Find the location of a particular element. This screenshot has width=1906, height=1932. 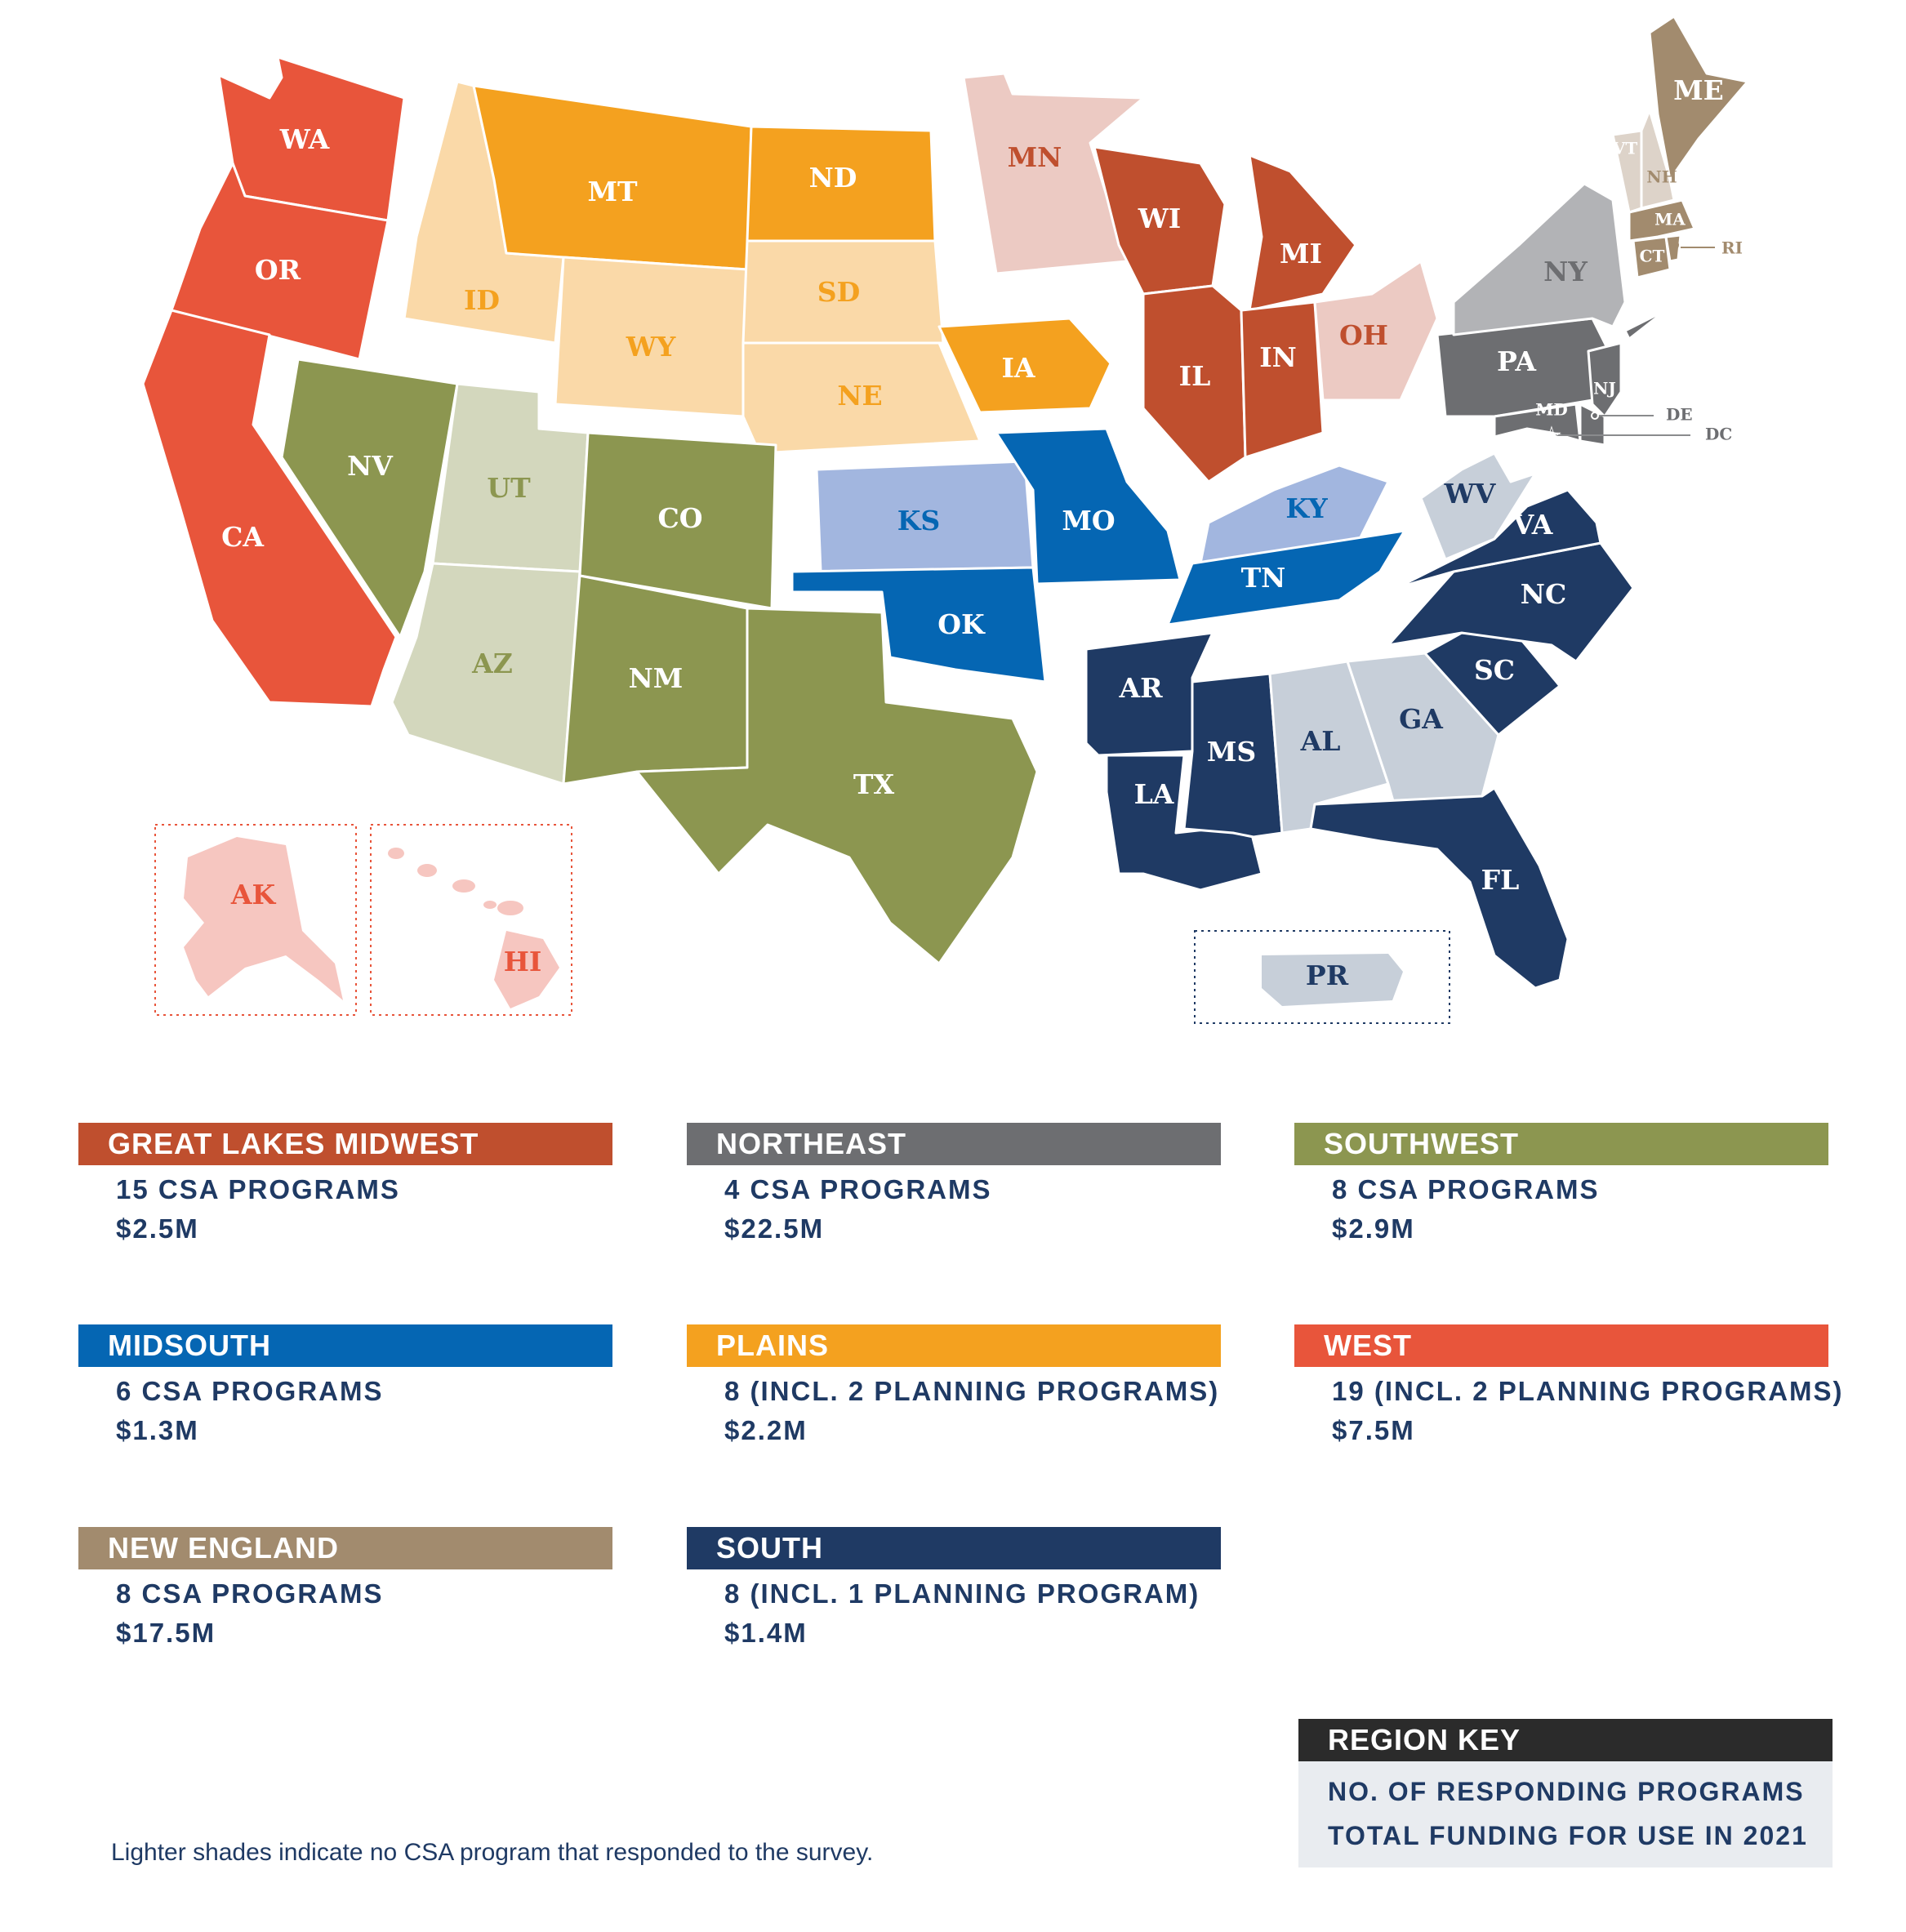

state-label-ms: MS is located at coordinates (1232, 752).